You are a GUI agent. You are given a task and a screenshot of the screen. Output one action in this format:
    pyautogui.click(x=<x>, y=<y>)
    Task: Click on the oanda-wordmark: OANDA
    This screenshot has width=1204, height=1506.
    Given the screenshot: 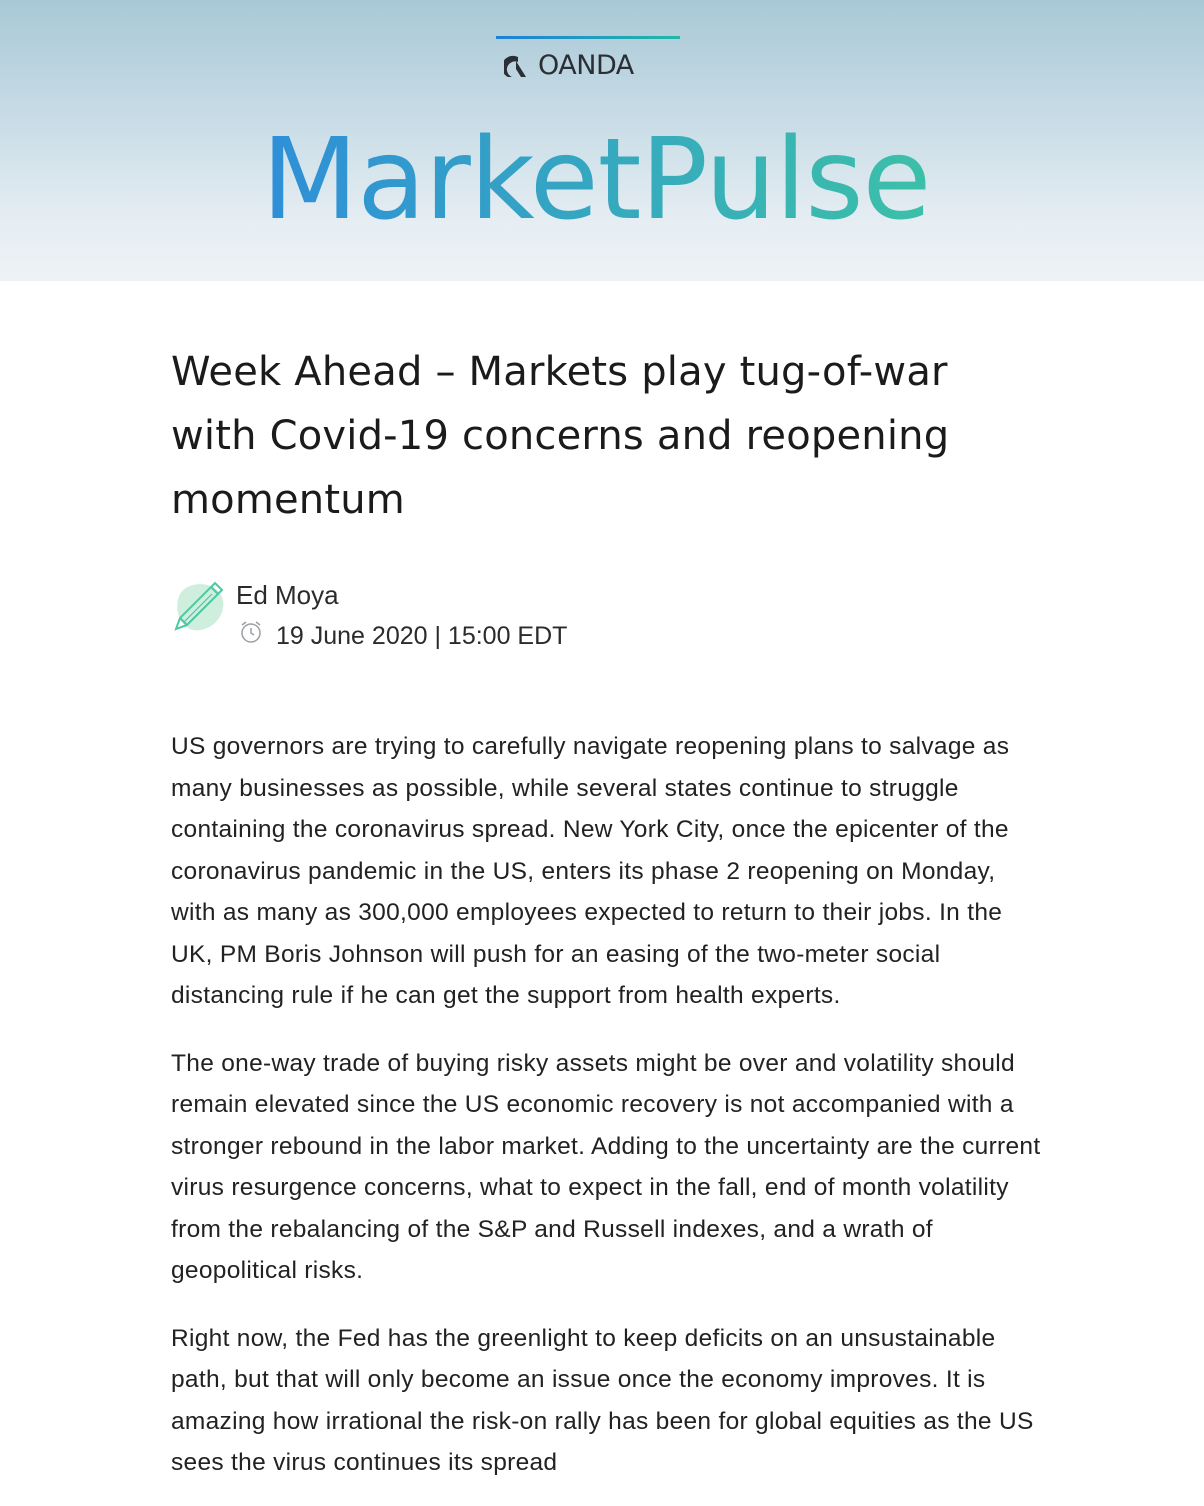 What is the action you would take?
    pyautogui.click(x=586, y=65)
    